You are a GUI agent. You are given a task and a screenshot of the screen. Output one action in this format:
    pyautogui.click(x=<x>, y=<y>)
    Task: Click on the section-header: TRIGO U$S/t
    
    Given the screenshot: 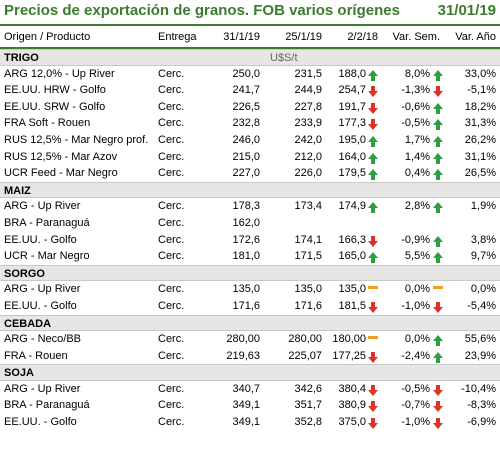 What is the action you would take?
    pyautogui.click(x=250, y=57)
    